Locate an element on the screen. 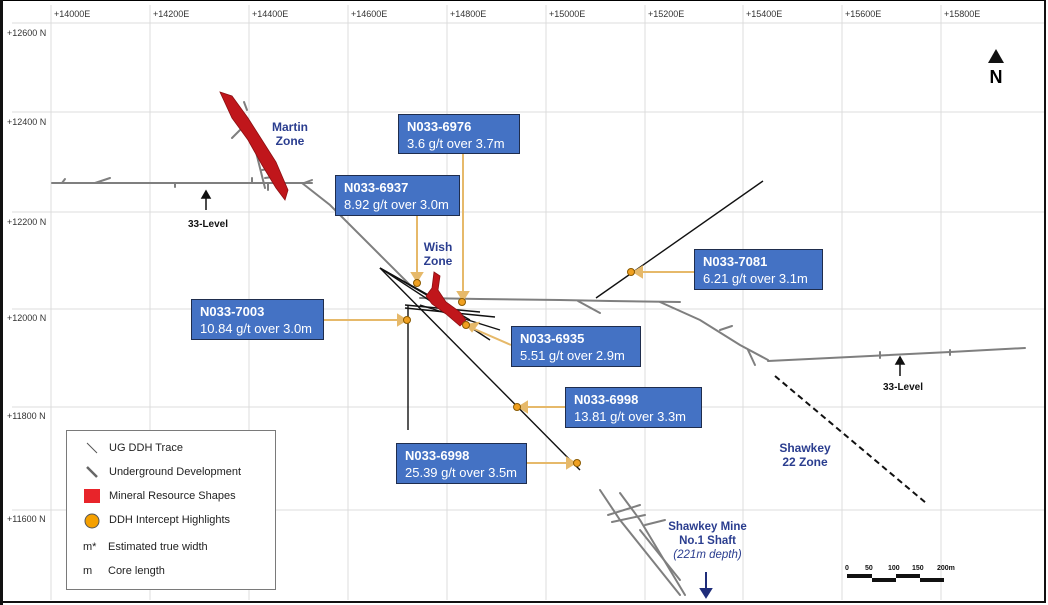  frame-left-edge is located at coordinates (1, 302).